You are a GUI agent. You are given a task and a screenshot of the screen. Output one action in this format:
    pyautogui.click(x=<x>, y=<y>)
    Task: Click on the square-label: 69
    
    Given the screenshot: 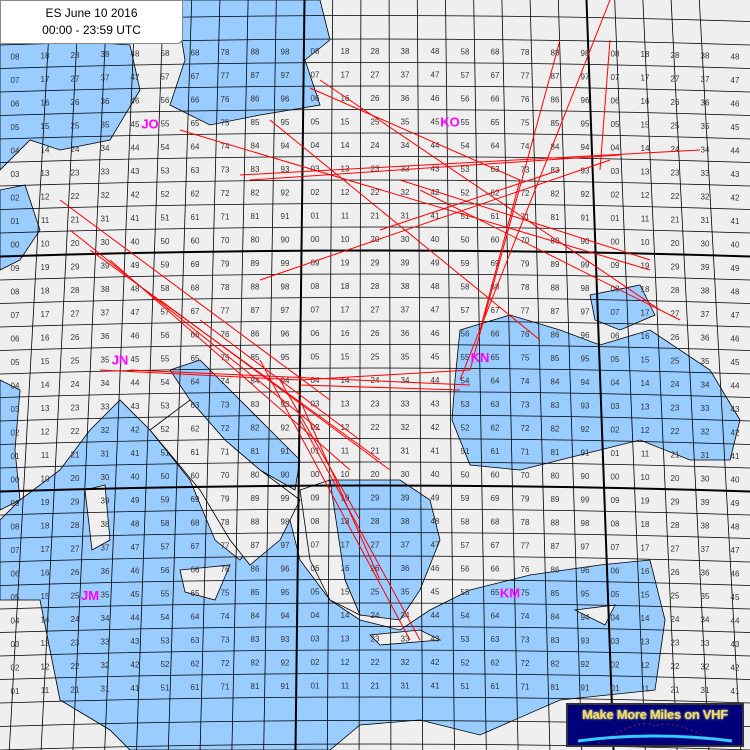 What is the action you would take?
    pyautogui.click(x=495, y=263)
    